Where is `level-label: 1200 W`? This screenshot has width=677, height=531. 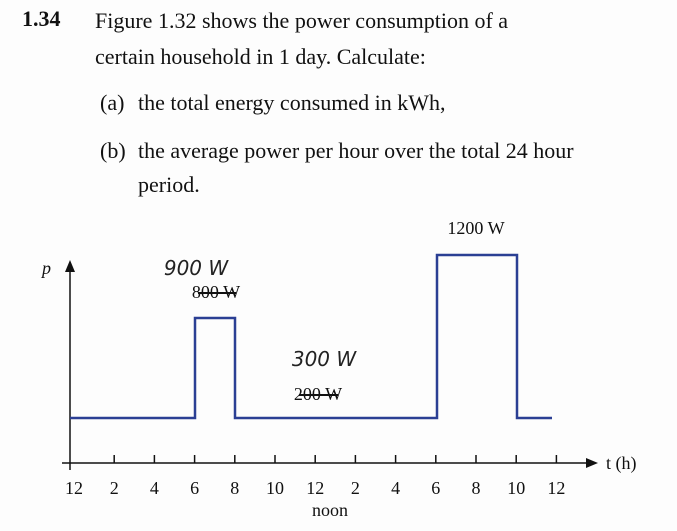
level-label: 1200 W is located at coordinates (475, 228).